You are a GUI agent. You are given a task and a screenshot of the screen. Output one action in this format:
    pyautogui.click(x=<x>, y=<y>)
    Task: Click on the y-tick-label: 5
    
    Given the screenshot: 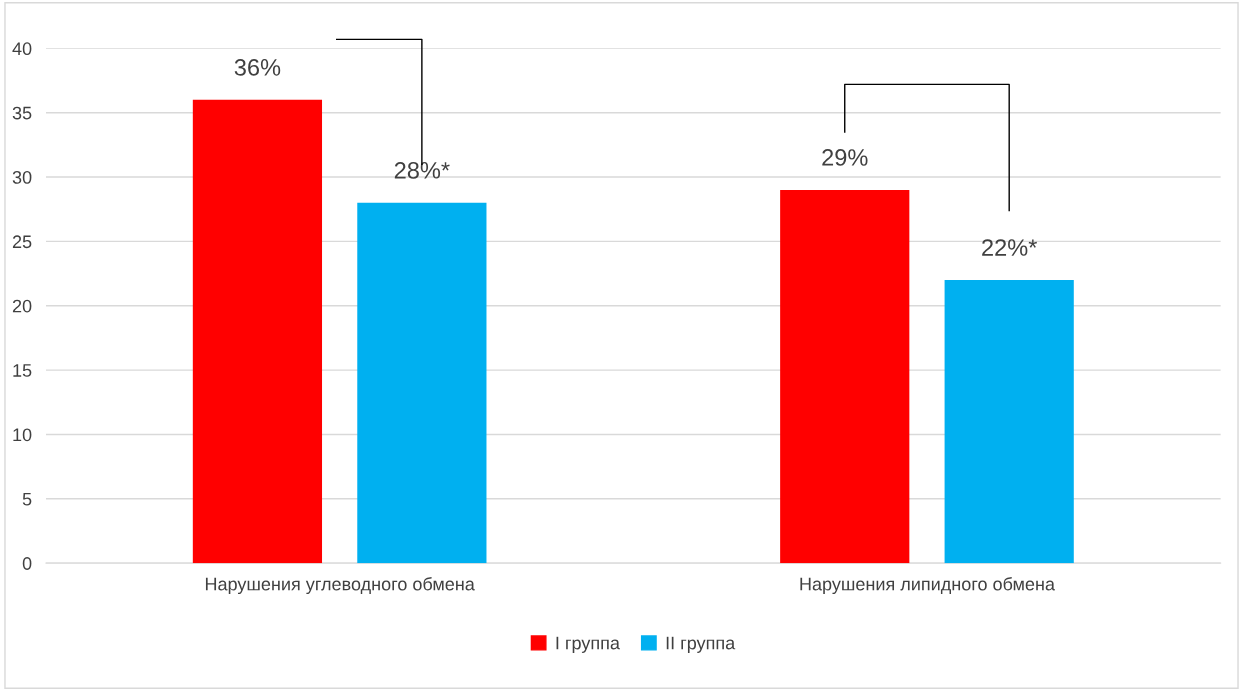 What is the action you would take?
    pyautogui.click(x=27, y=499)
    